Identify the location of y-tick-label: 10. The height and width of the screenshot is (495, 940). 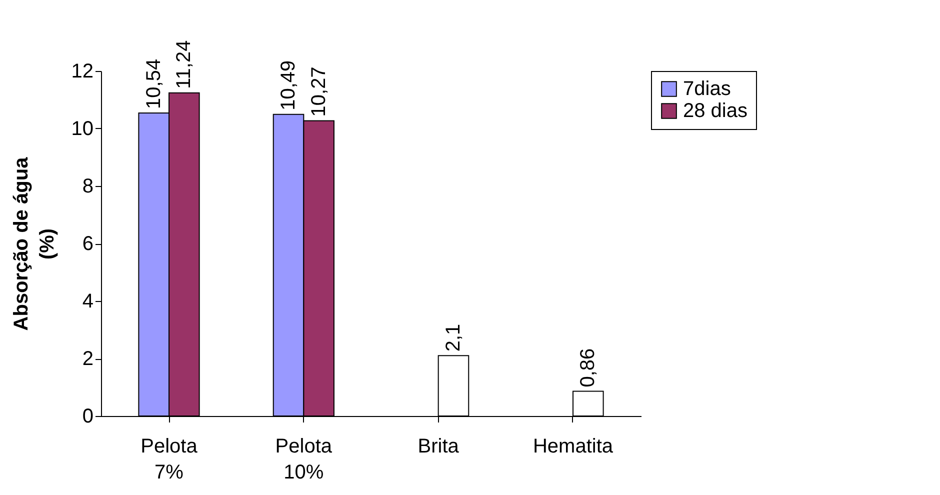
(82, 129).